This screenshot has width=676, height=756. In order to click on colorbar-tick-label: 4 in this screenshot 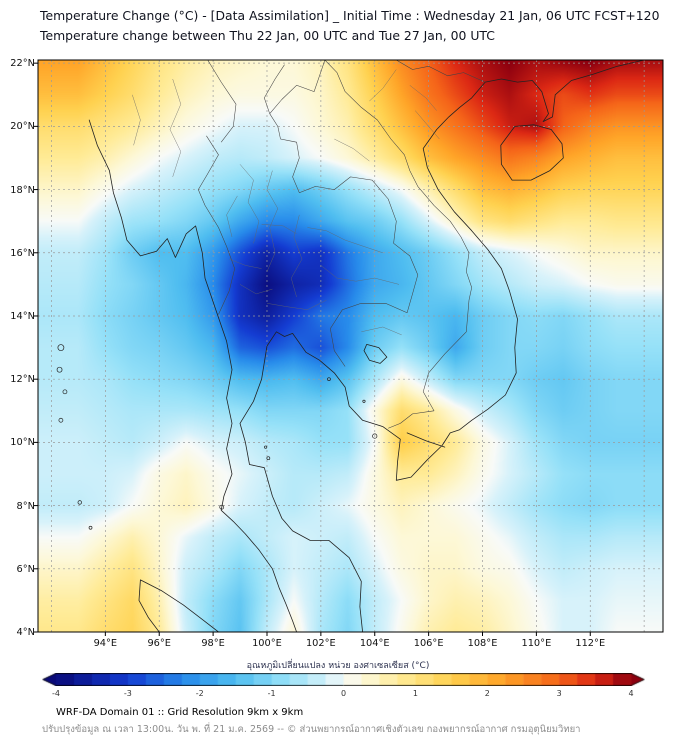, I will do `click(631, 693)`.